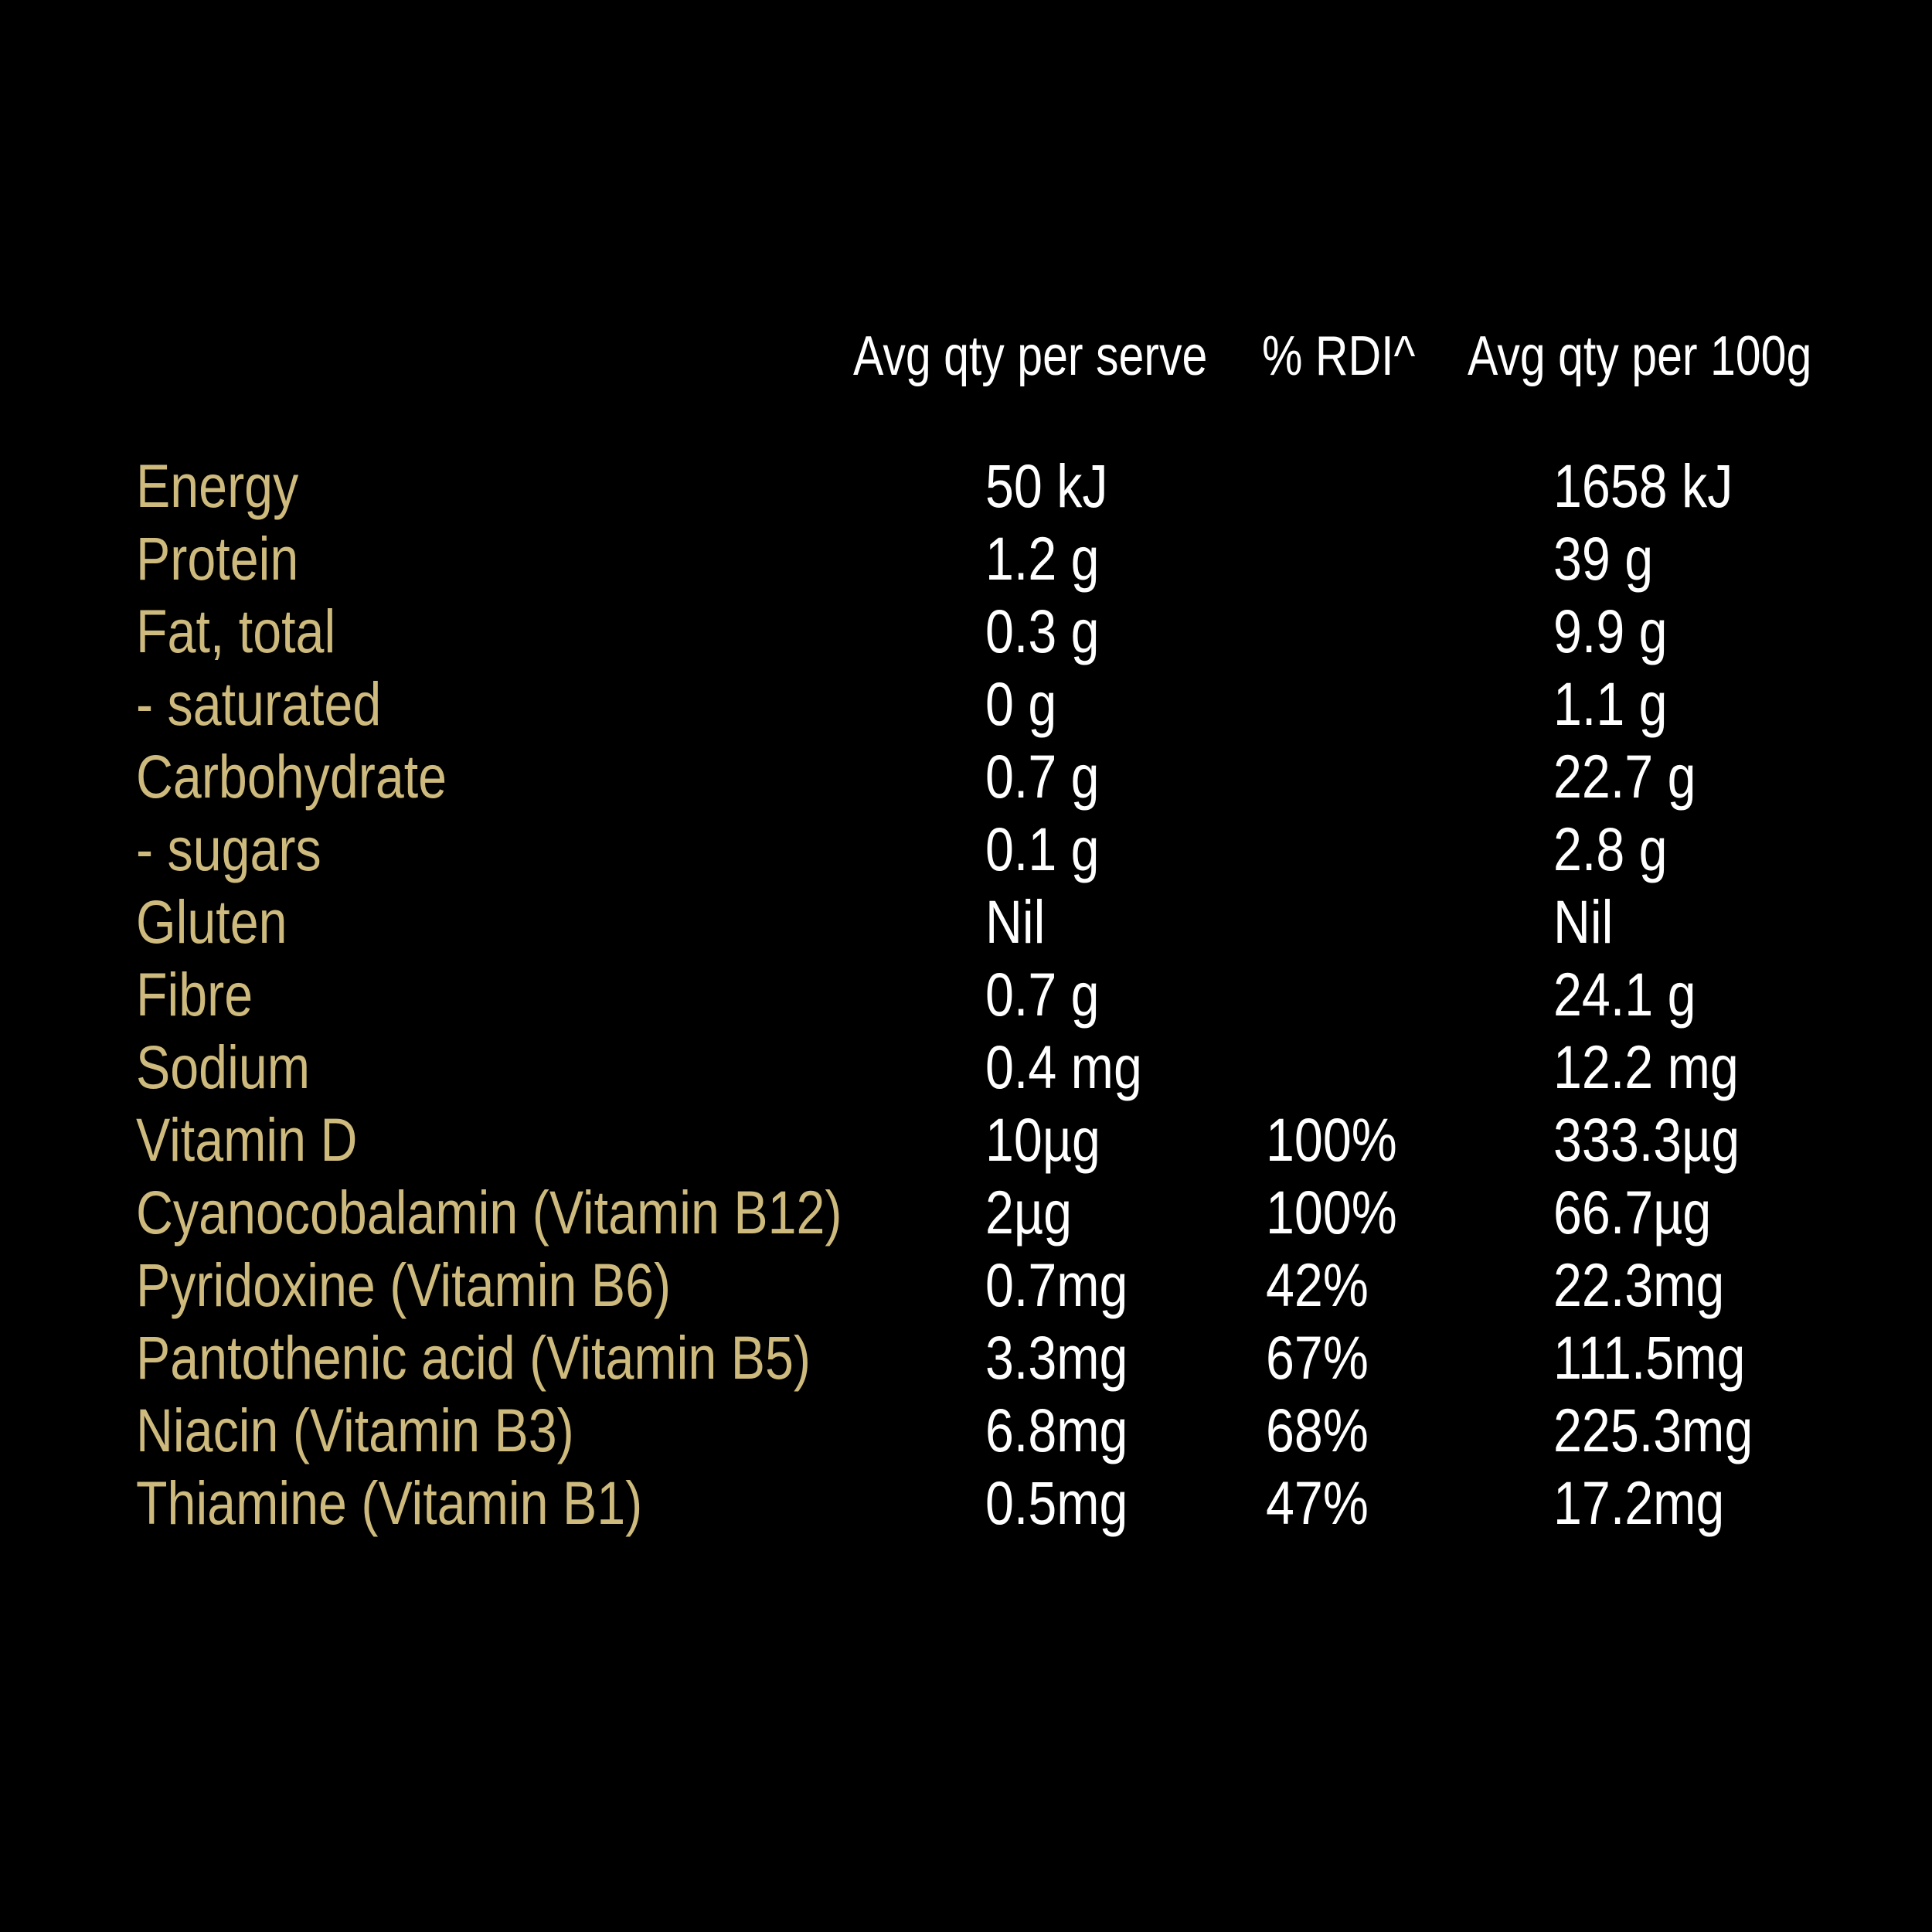 The height and width of the screenshot is (1932, 1932). I want to click on value-per-serve: 0.1 g, so click(1042, 849).